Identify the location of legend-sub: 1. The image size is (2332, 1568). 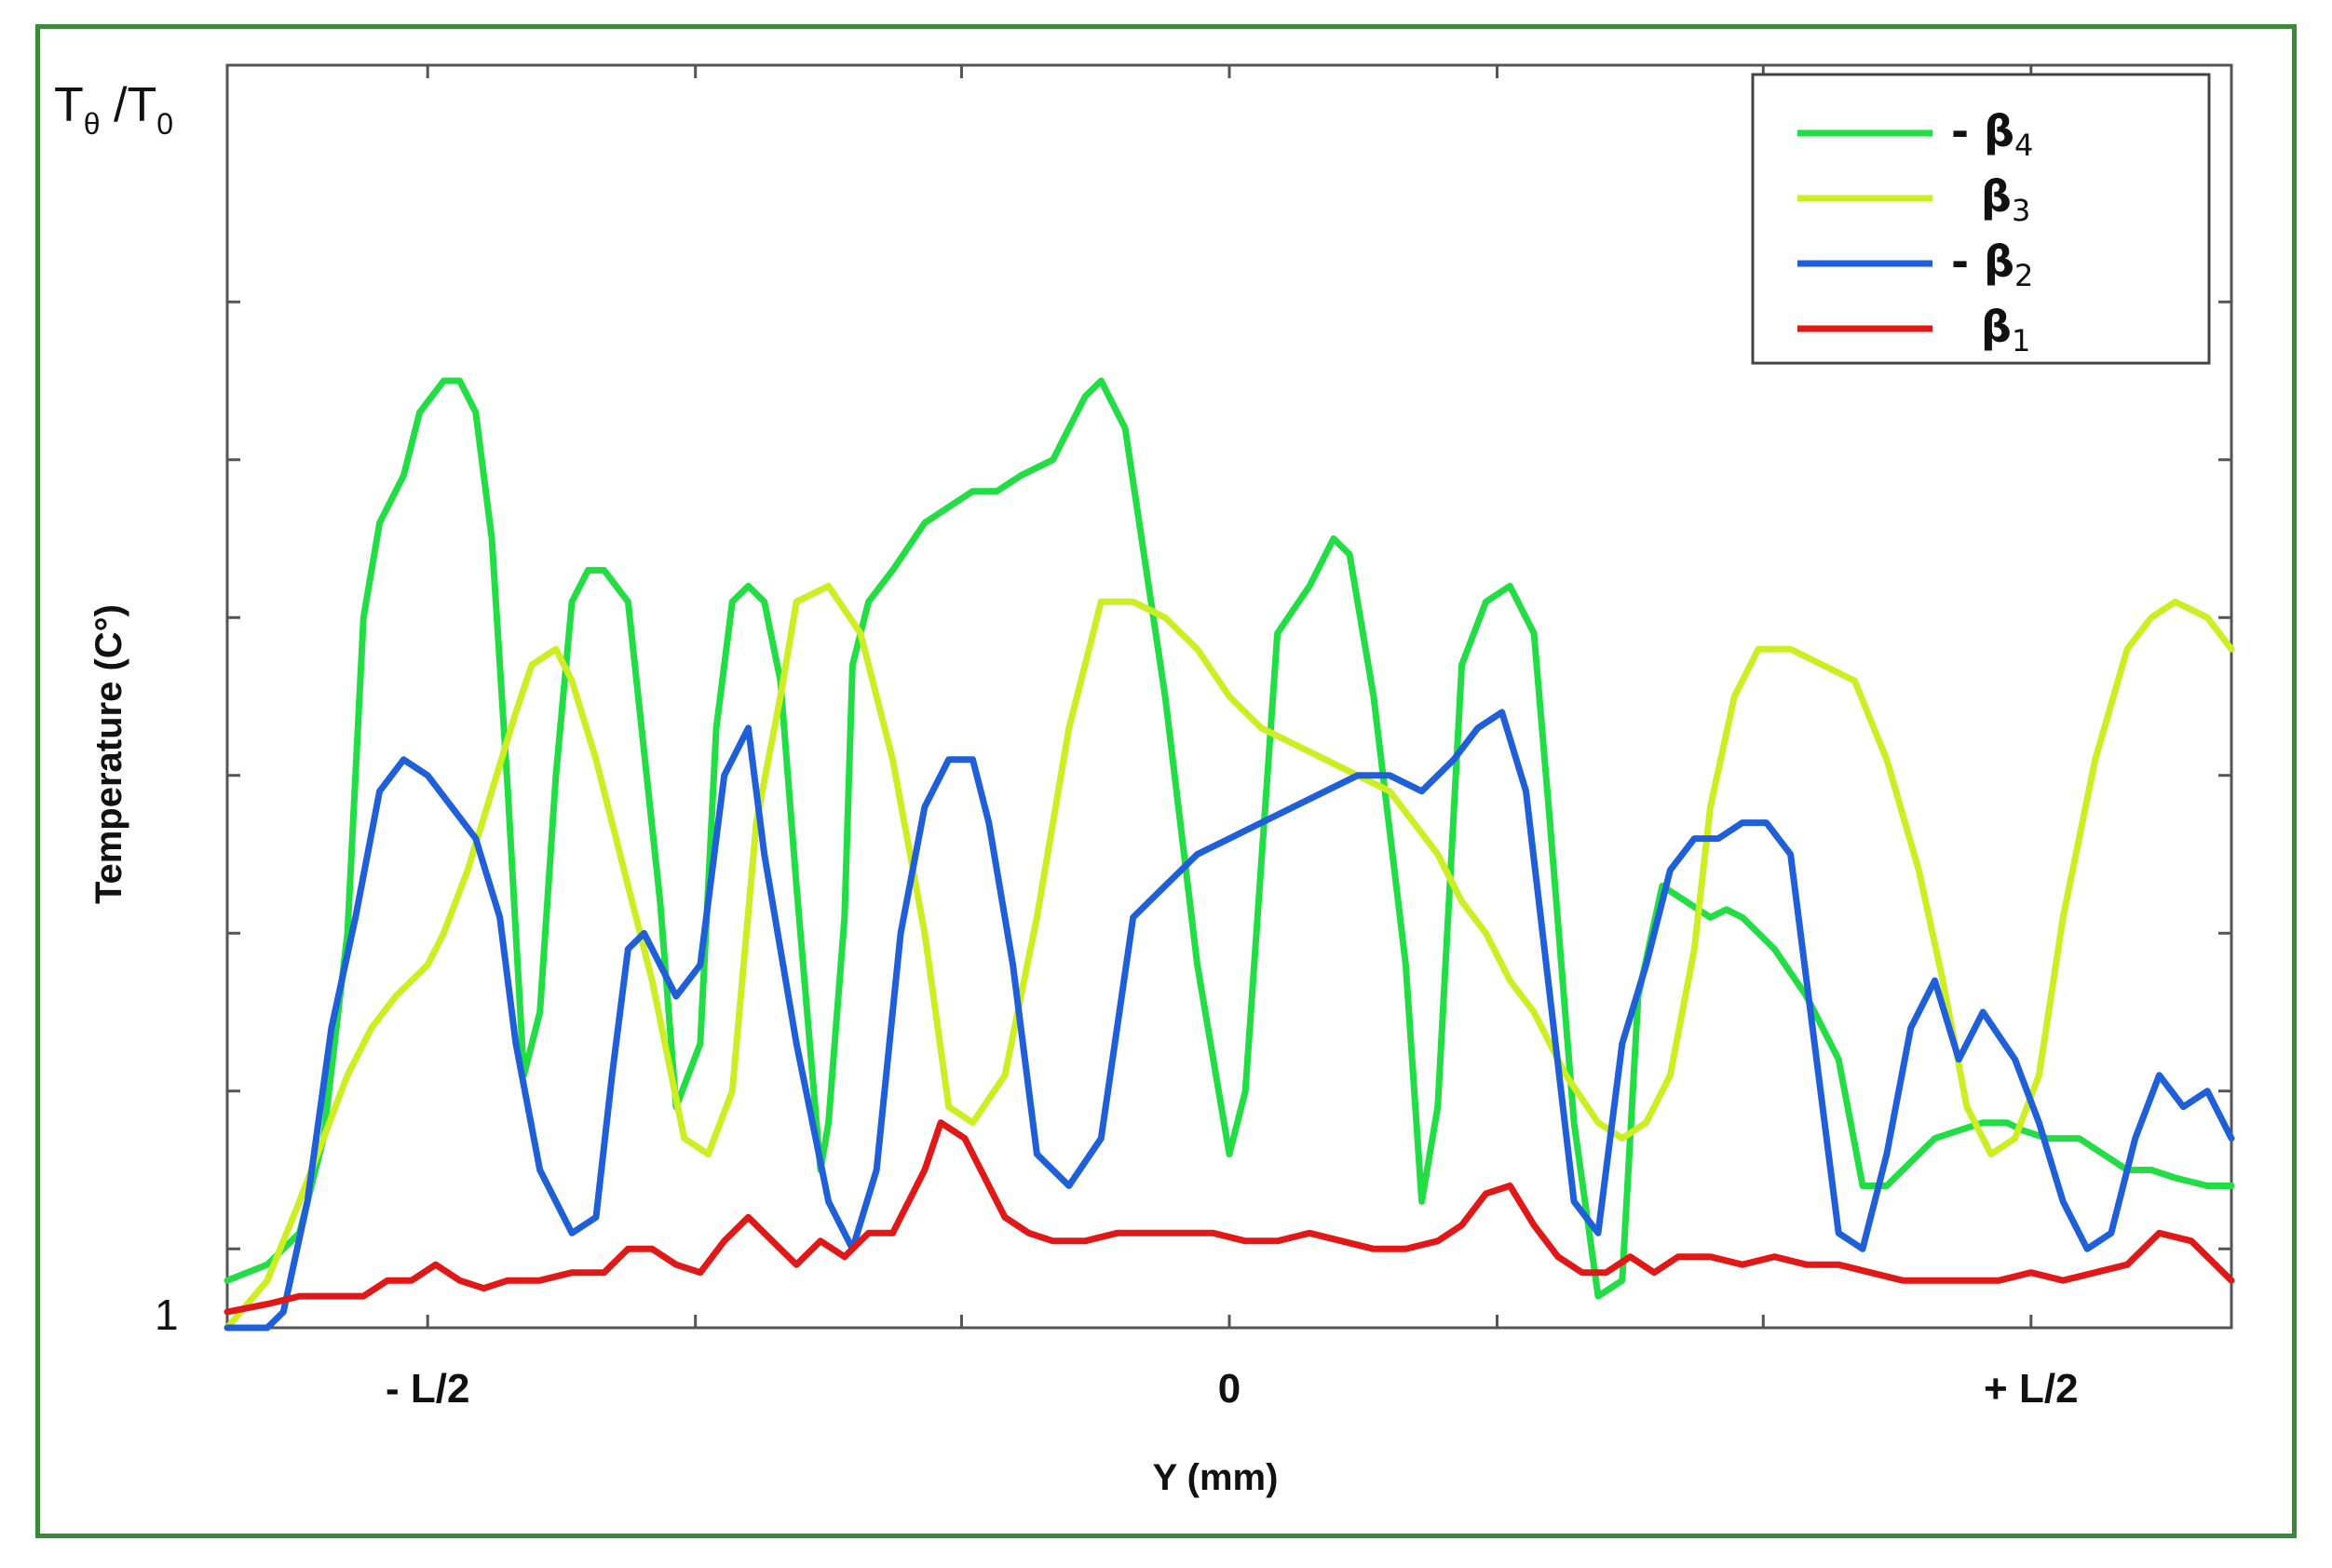
(2021, 340).